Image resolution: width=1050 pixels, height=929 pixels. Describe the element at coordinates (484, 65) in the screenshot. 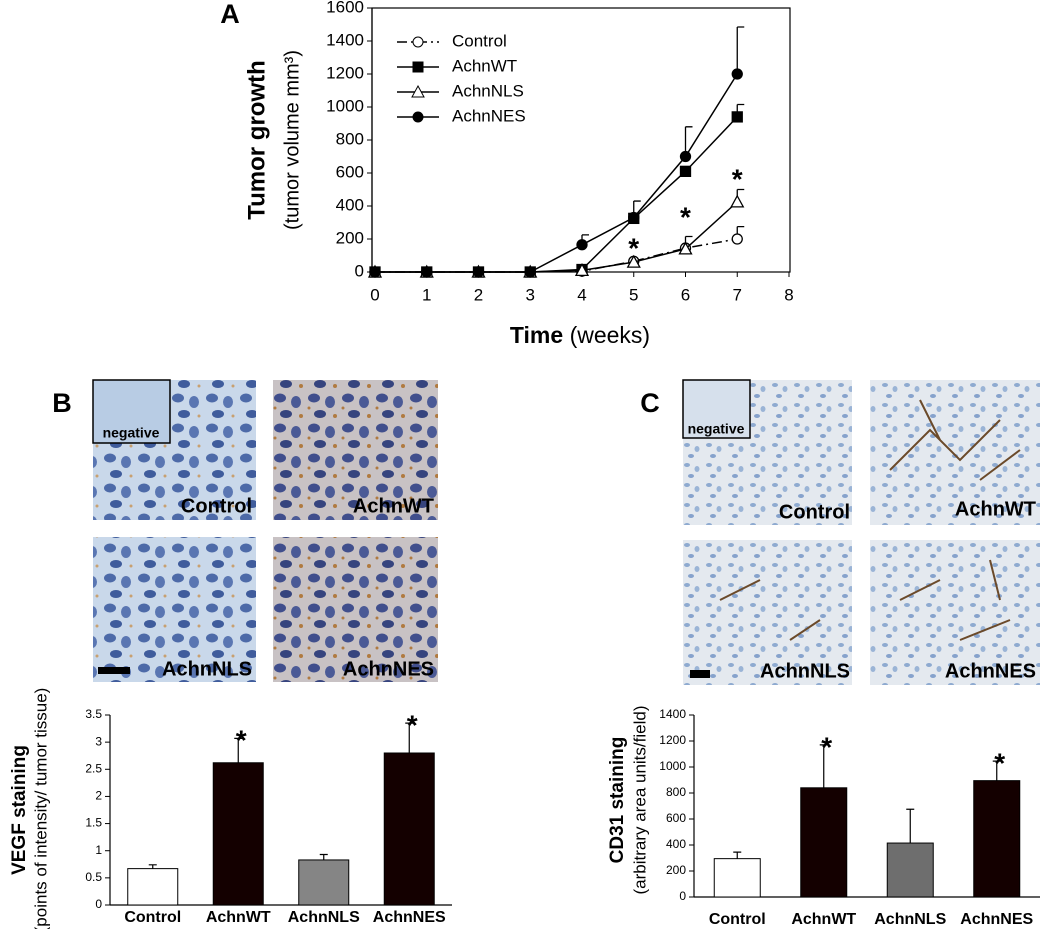

I see `legend-label: AchnWT` at that location.